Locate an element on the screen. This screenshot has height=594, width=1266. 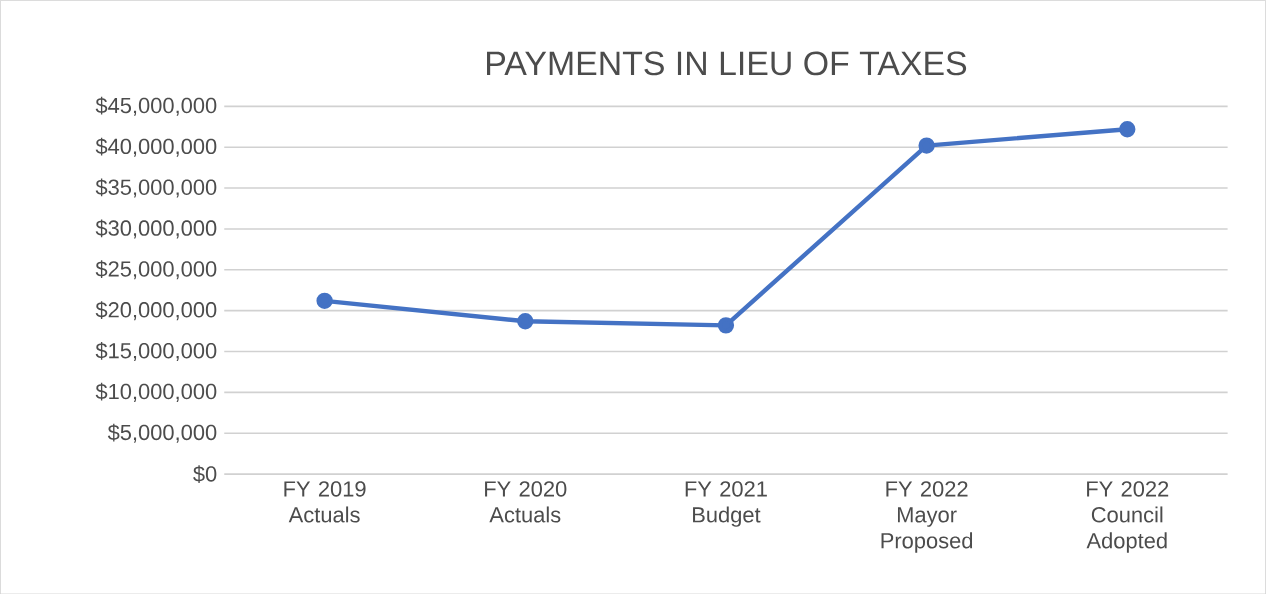
y-tick-label: $20,000,000 is located at coordinates (156, 310).